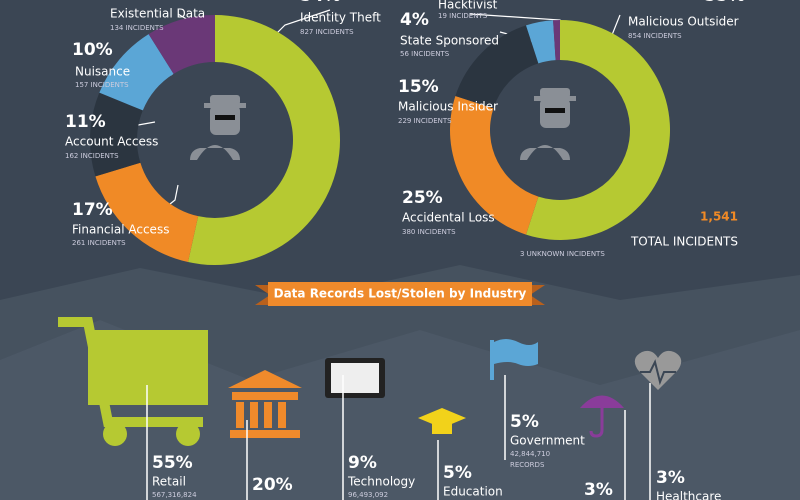 The image size is (800, 500). Describe the element at coordinates (449, 41) in the screenshot. I see `slice-label: State Sponsored` at that location.